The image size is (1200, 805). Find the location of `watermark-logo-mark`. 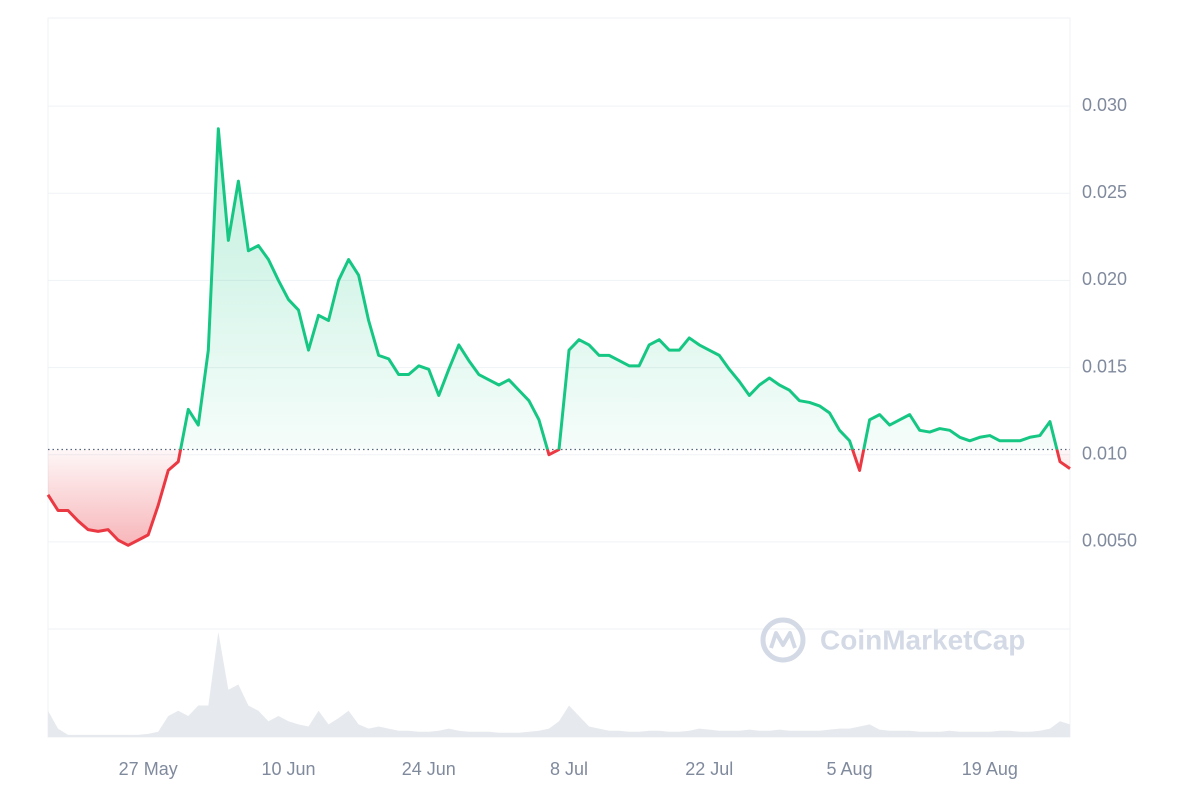

watermark-logo-mark is located at coordinates (783, 640).